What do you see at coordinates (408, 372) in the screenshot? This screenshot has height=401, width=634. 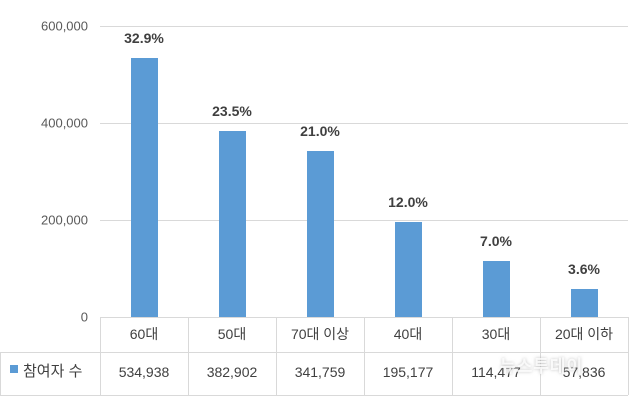 I see `table-value: 195,177` at bounding box center [408, 372].